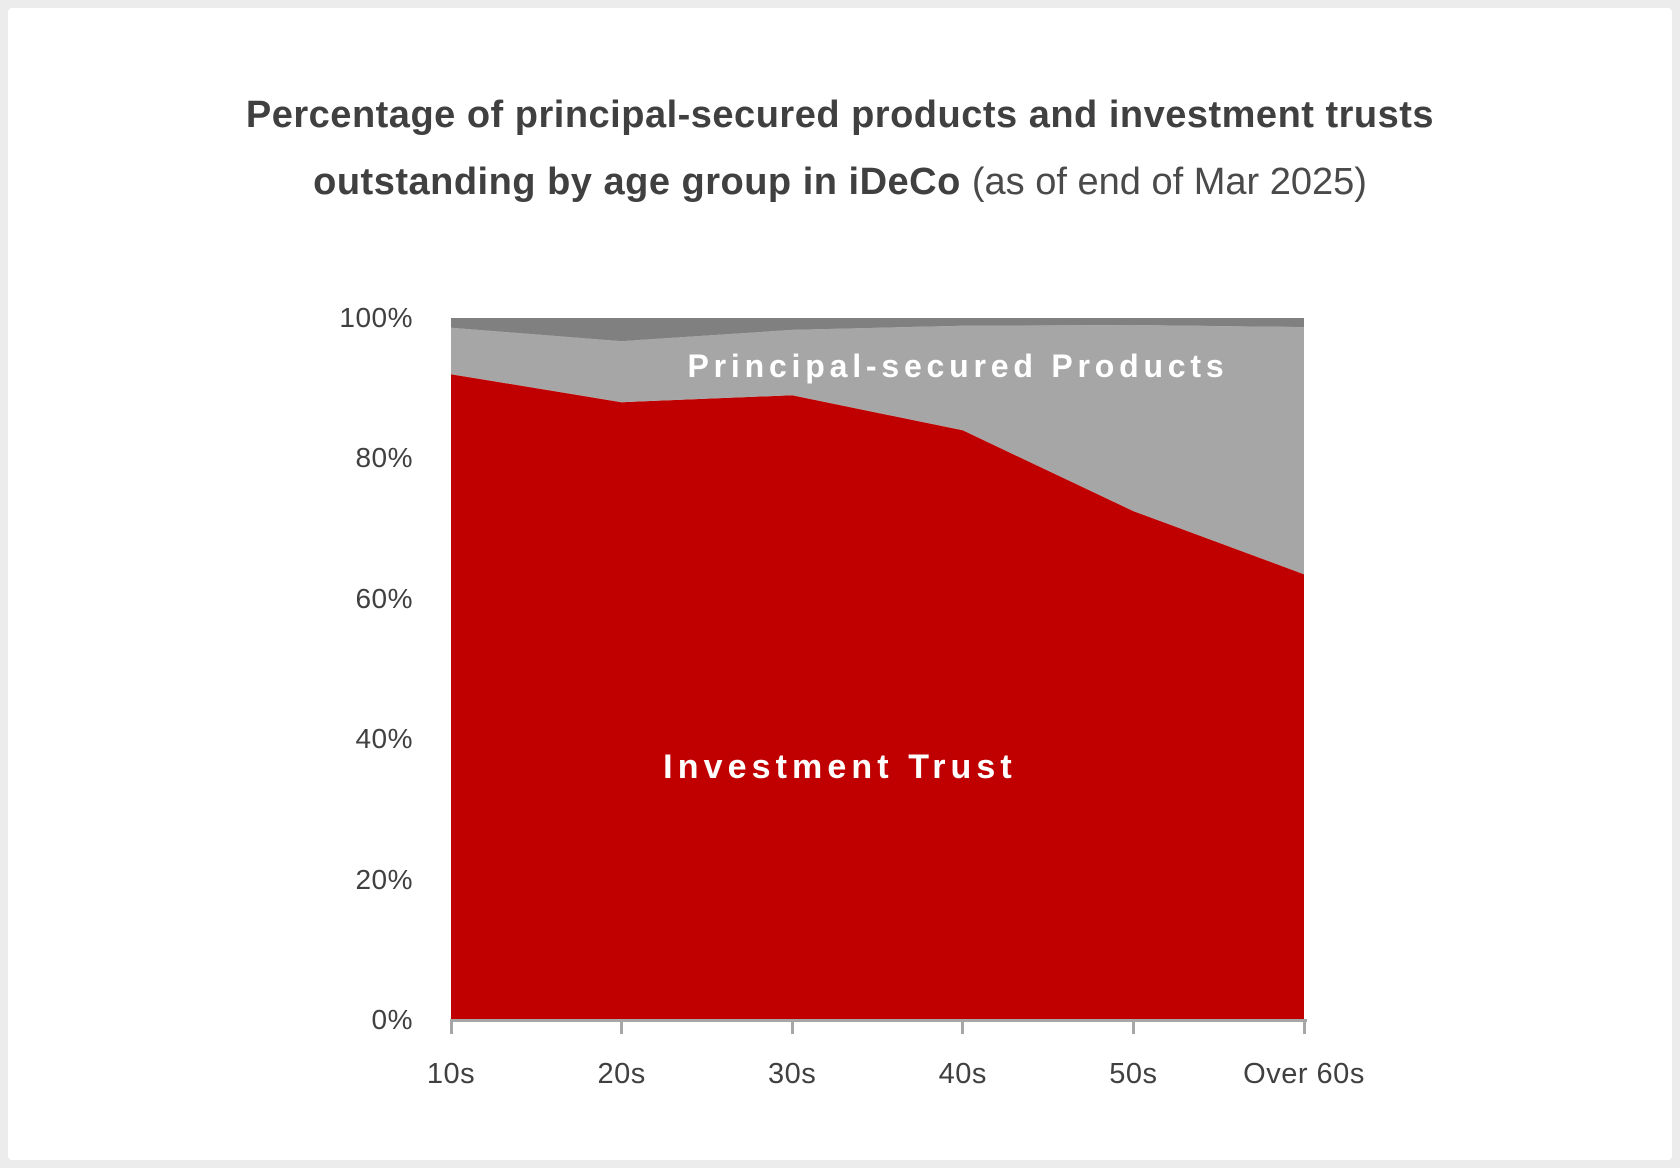  What do you see at coordinates (962, 1074) in the screenshot?
I see `x-tick-label: 40s` at bounding box center [962, 1074].